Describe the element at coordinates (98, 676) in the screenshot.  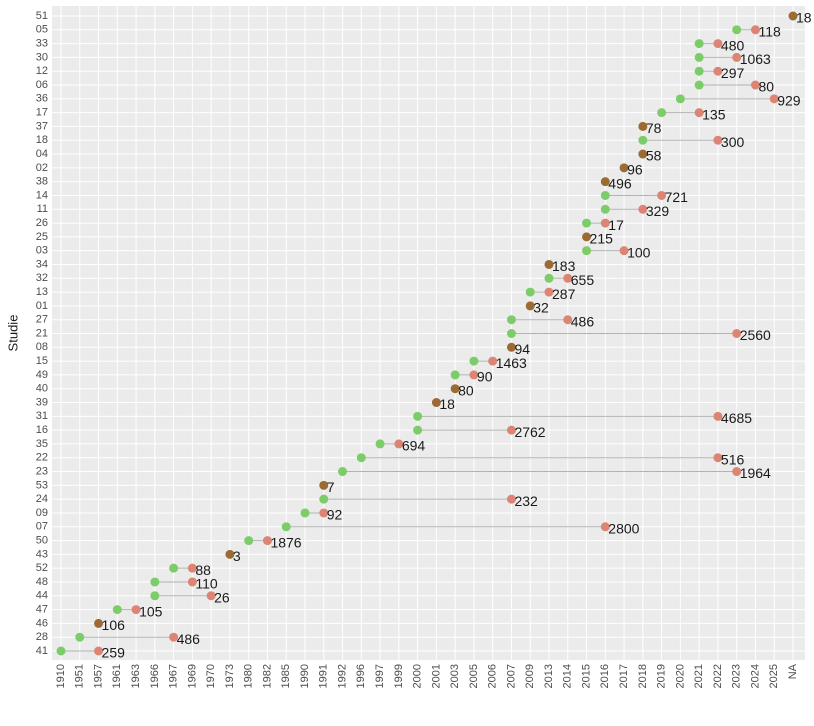
I see `x-tick-label: 1957` at that location.